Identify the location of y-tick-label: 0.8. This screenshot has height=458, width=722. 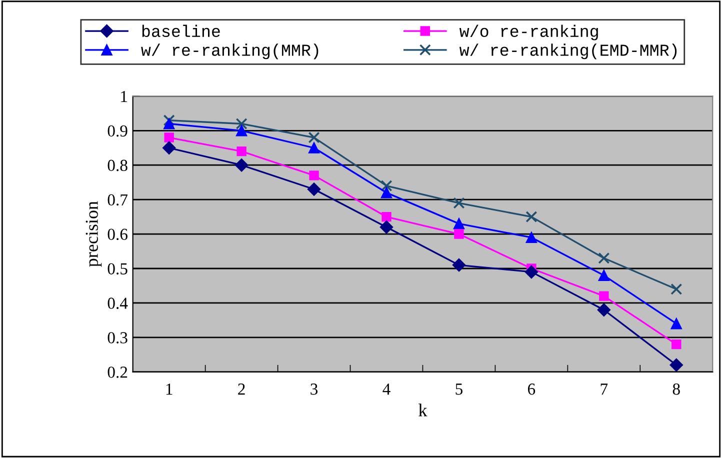
(118, 166).